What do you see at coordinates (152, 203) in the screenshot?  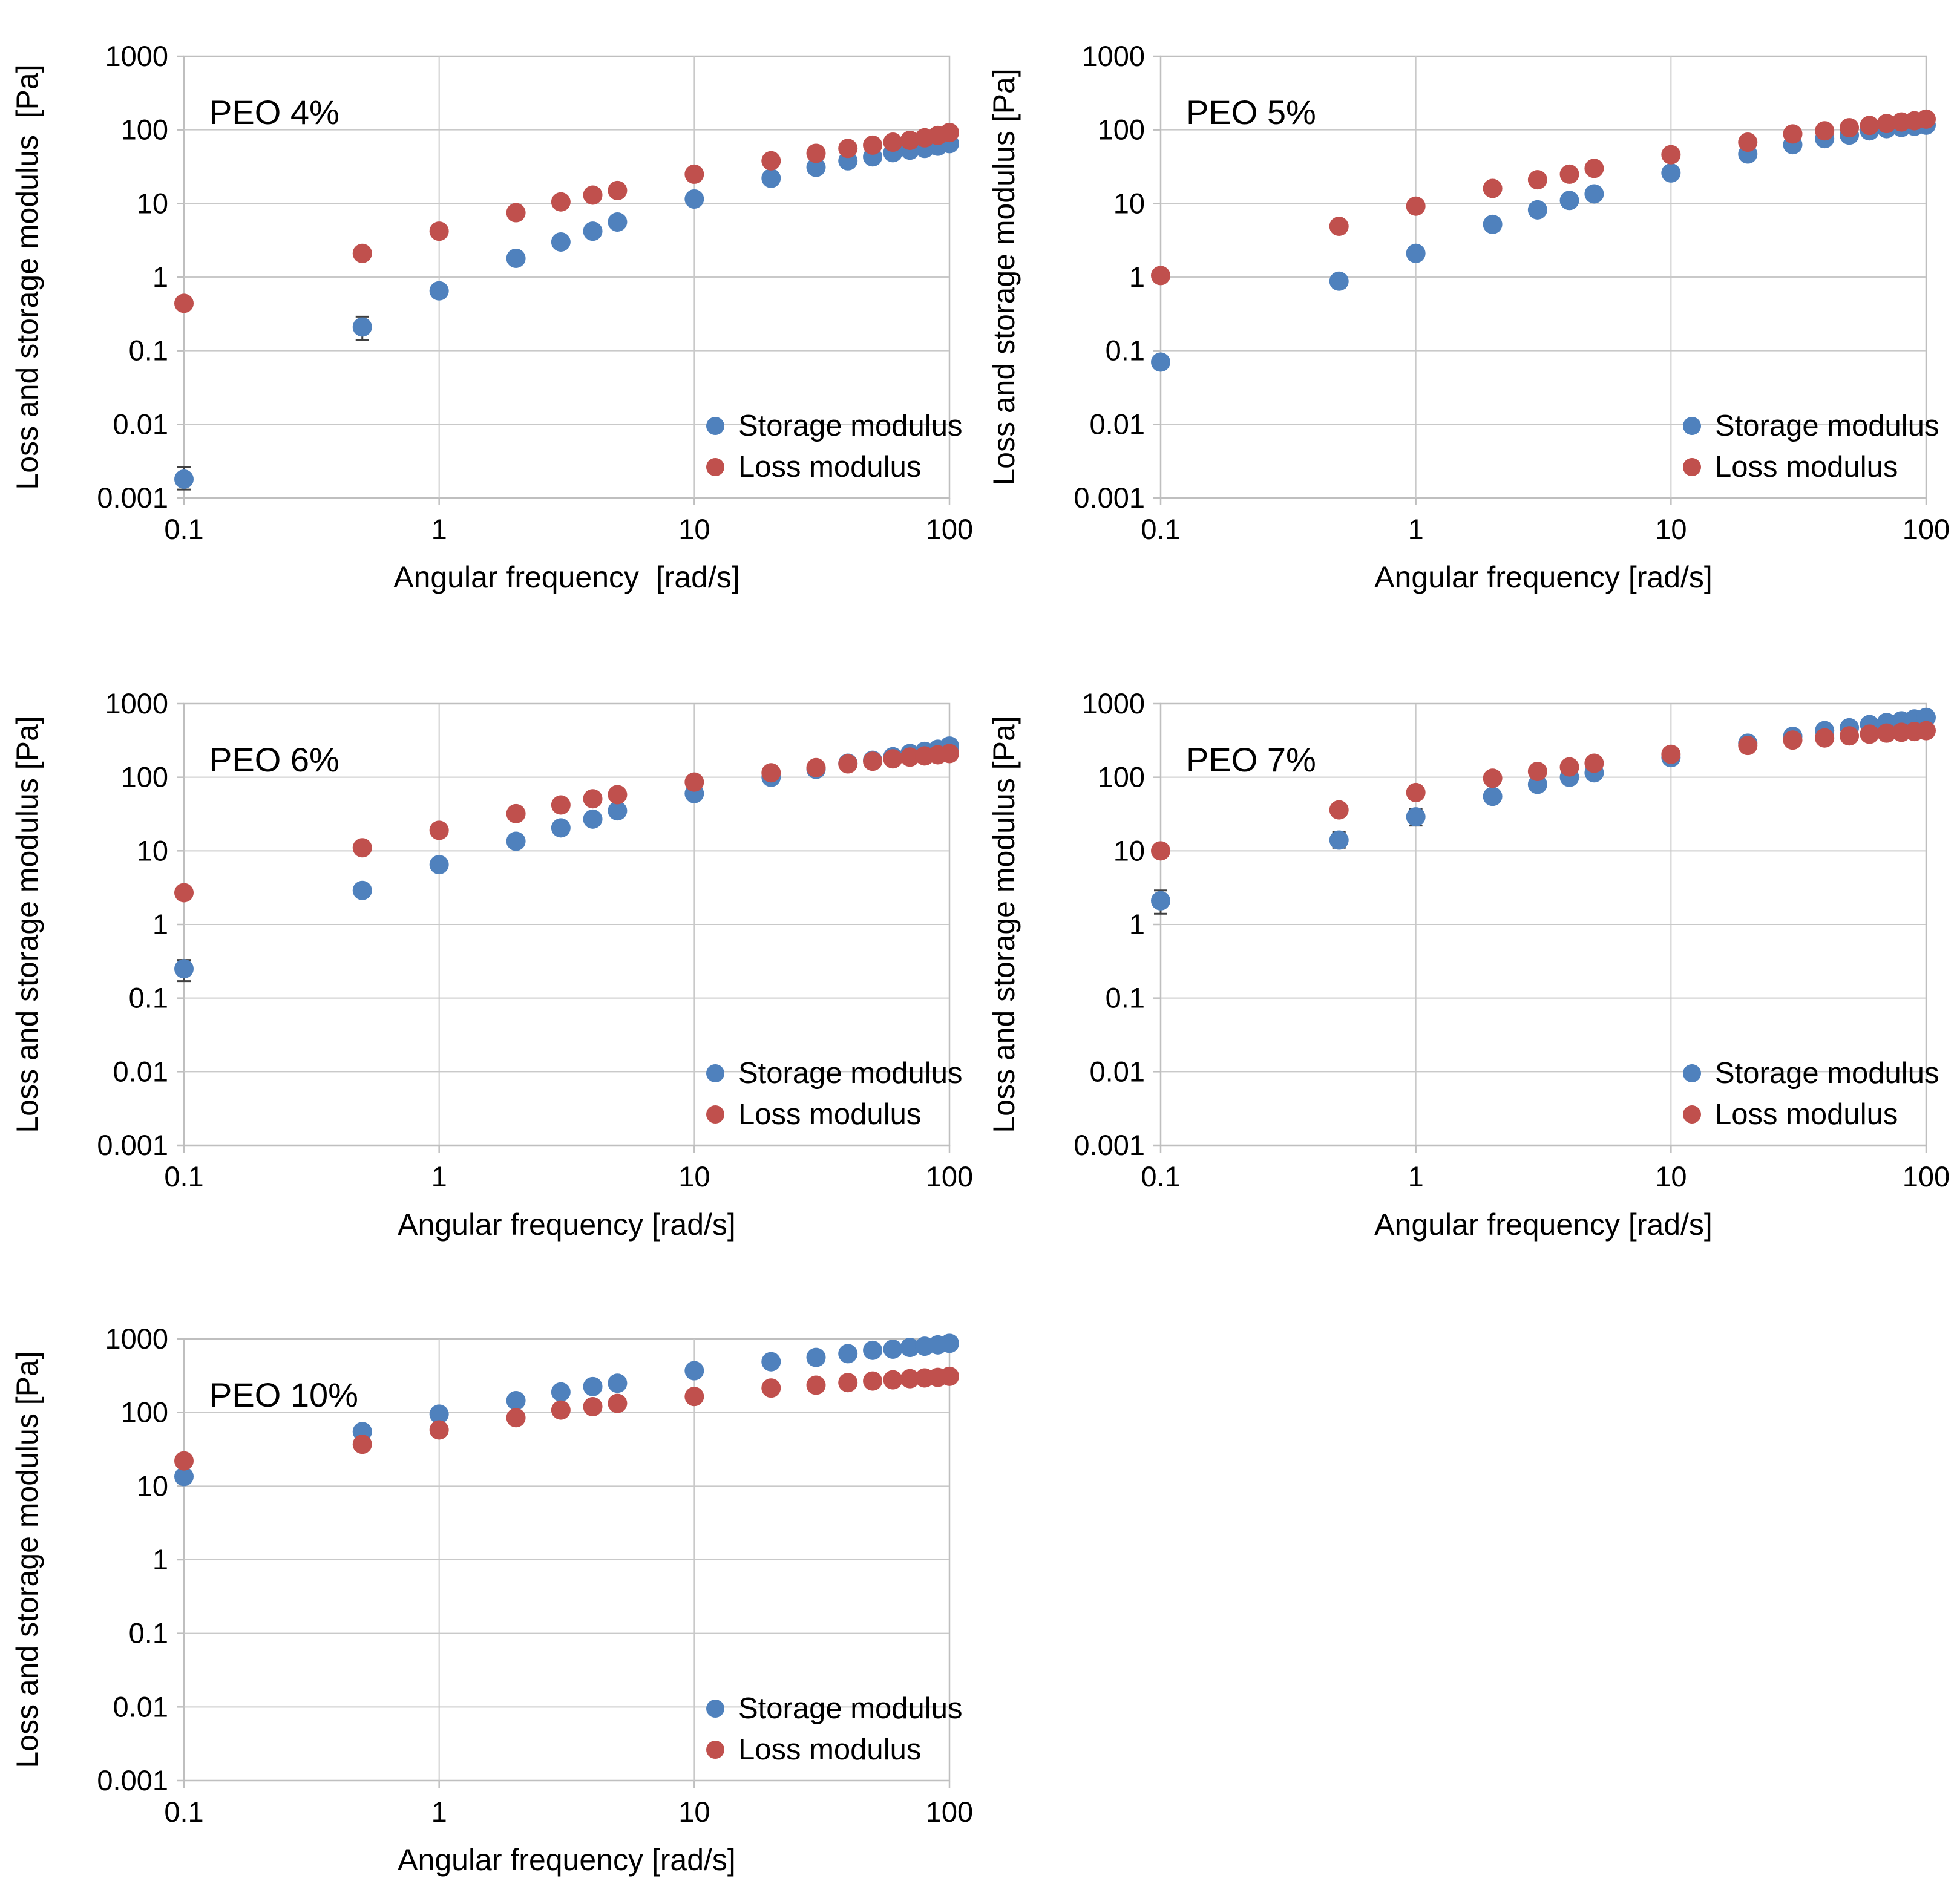 I see `y-tick-label: 10` at bounding box center [152, 203].